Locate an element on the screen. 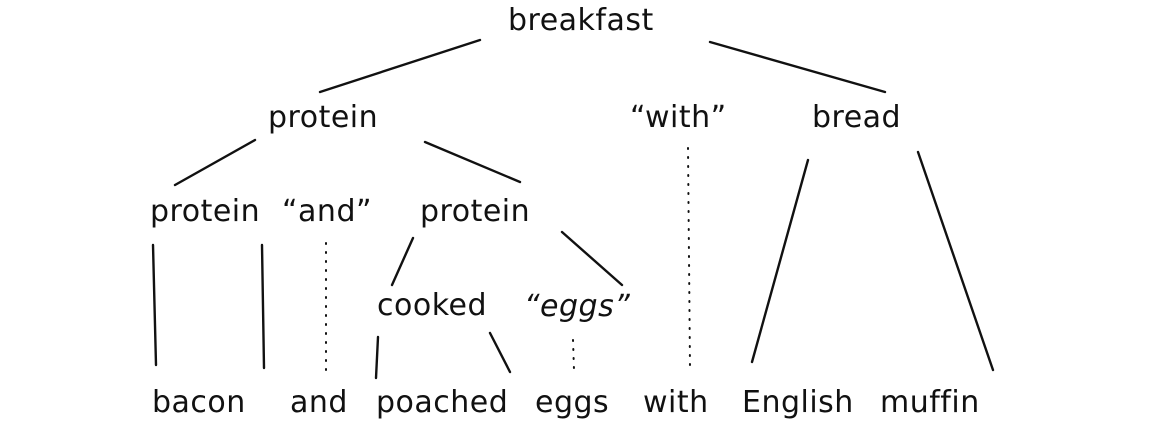 This screenshot has height=426, width=1152. edge-breakfast-bread is located at coordinates (797, 67).